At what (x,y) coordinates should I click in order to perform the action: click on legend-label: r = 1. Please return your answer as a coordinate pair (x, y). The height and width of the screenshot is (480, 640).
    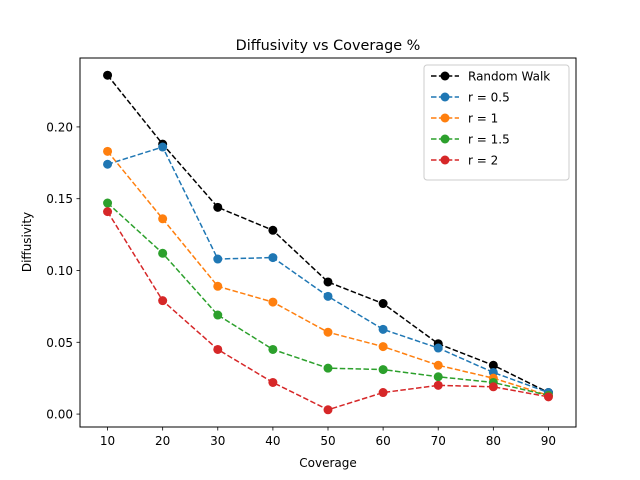
    Looking at the image, I should click on (483, 119).